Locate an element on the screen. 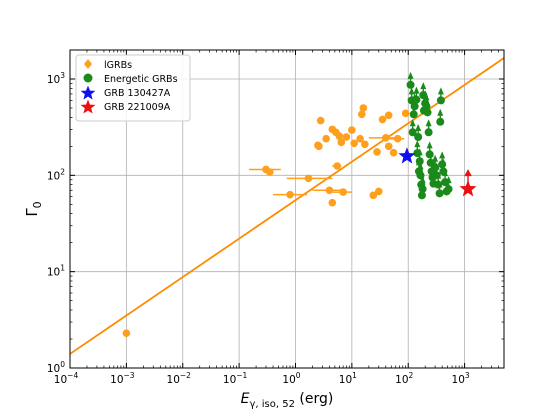 The width and height of the screenshot is (560, 420). legend-red-star-marker is located at coordinates (88, 106).